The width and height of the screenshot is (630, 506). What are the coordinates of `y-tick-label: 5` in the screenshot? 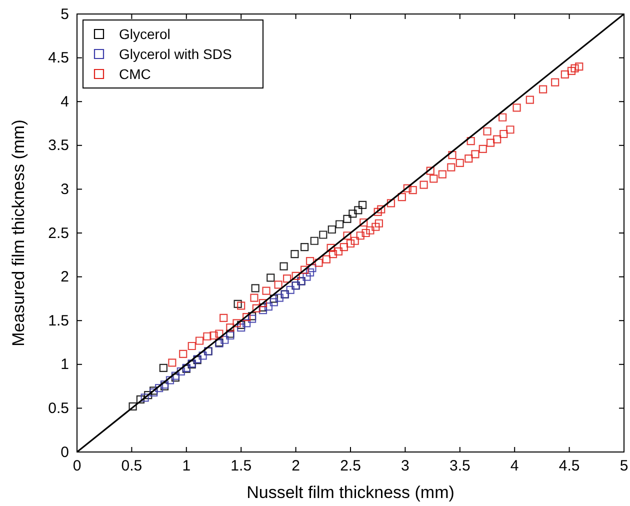 It's located at (64, 14).